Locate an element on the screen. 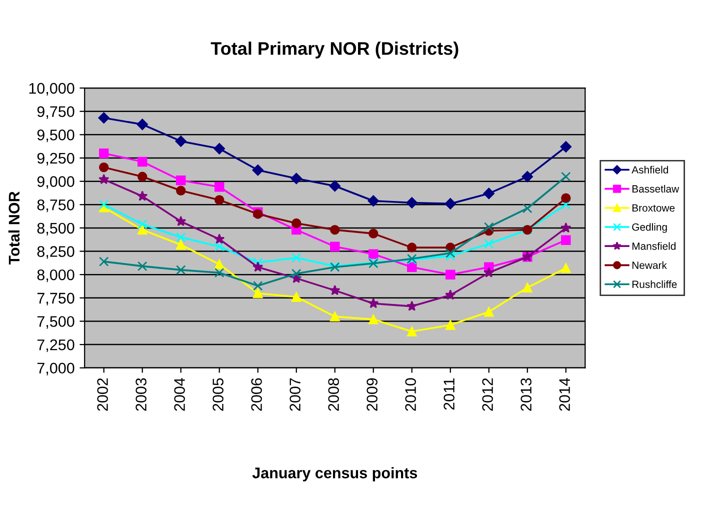  y-axis-title: Total NOR is located at coordinates (14, 228).